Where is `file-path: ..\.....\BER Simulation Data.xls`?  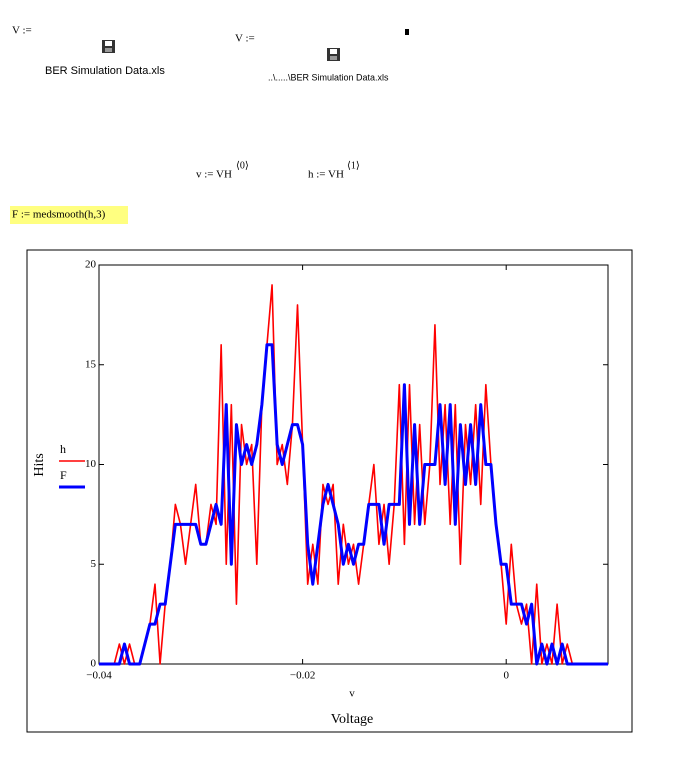
file-path: ..\.....\BER Simulation Data.xls is located at coordinates (328, 77).